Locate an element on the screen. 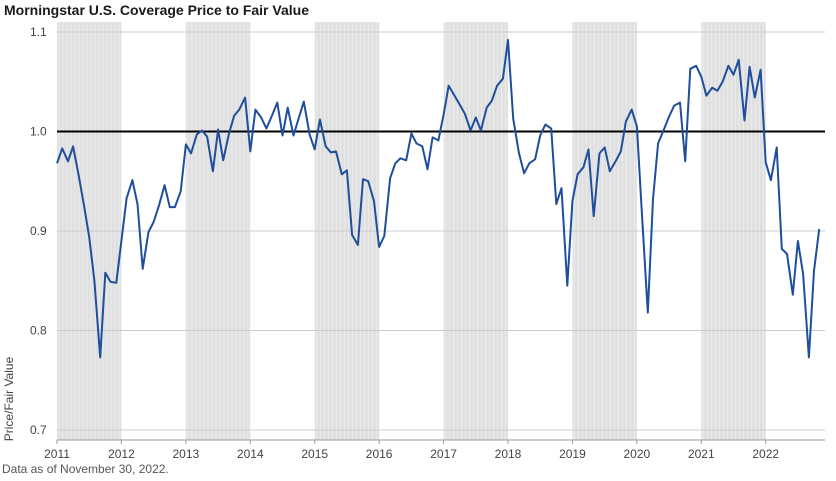  x-tick-label: 2022 is located at coordinates (765, 454).